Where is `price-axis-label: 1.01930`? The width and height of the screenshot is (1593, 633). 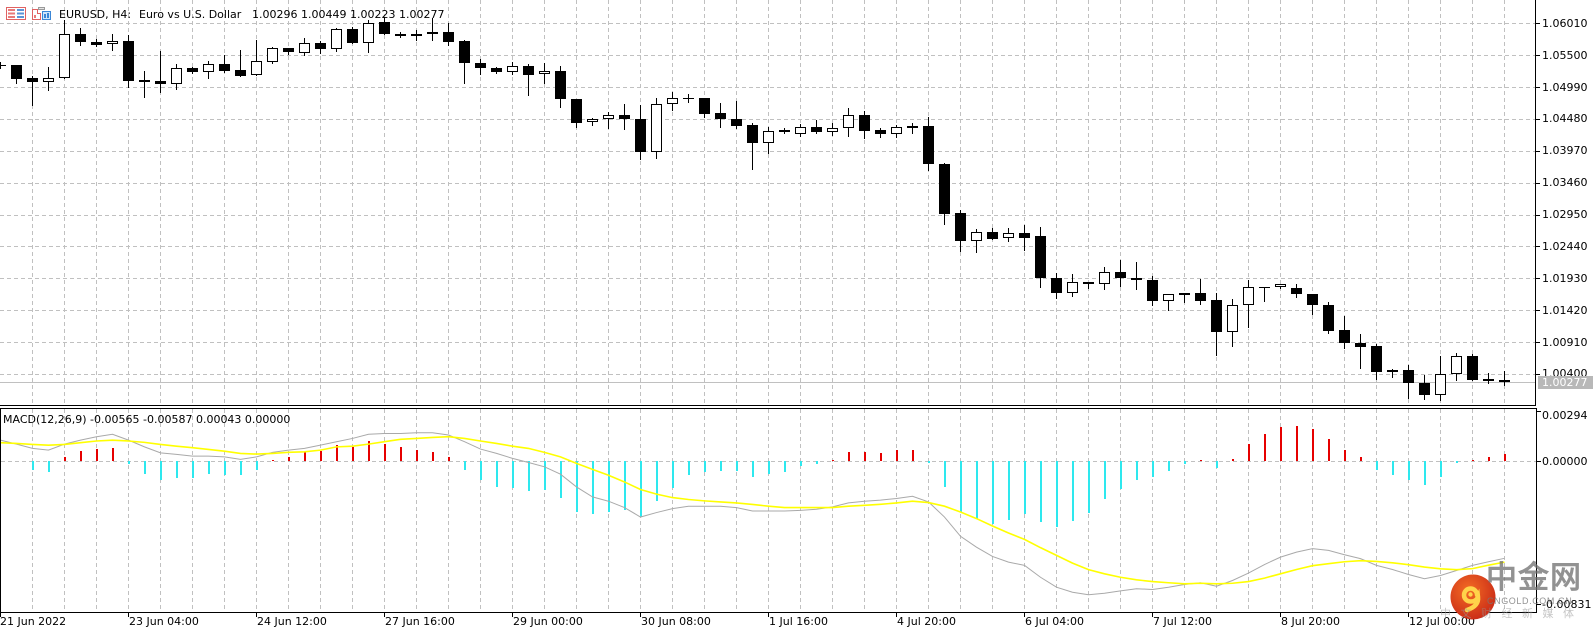 price-axis-label: 1.01930 is located at coordinates (1565, 278).